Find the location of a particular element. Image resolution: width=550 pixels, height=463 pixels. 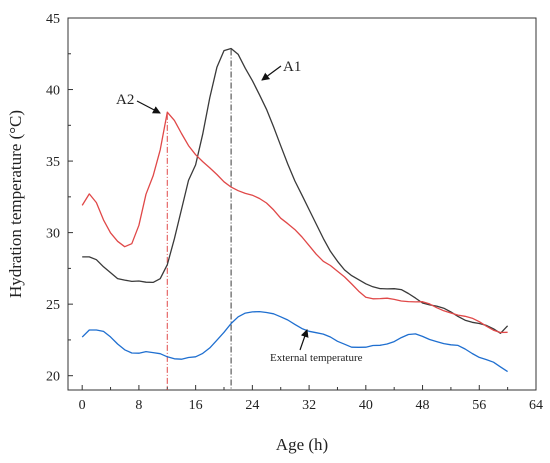

y-axis-label: Hydration temperature (°C) is located at coordinates (15, 204).